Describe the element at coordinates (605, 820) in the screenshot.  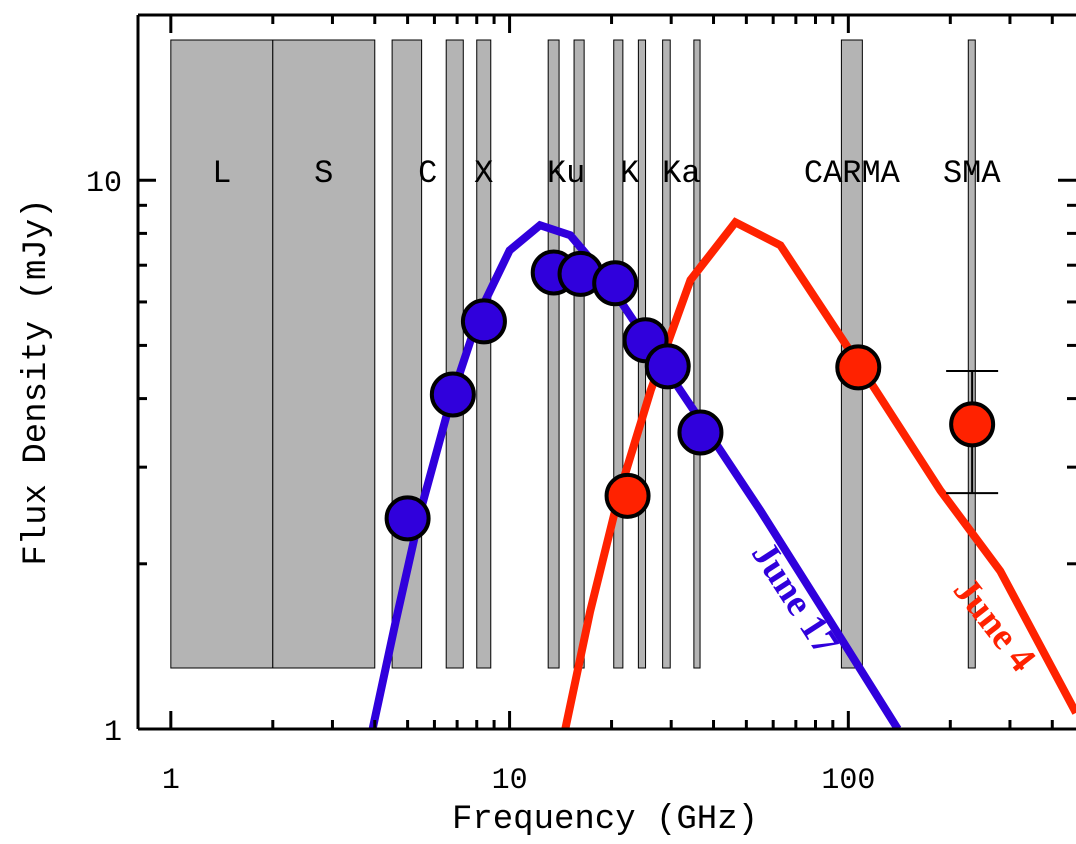
I see `x-axis-title: Frequency (GHz)` at that location.